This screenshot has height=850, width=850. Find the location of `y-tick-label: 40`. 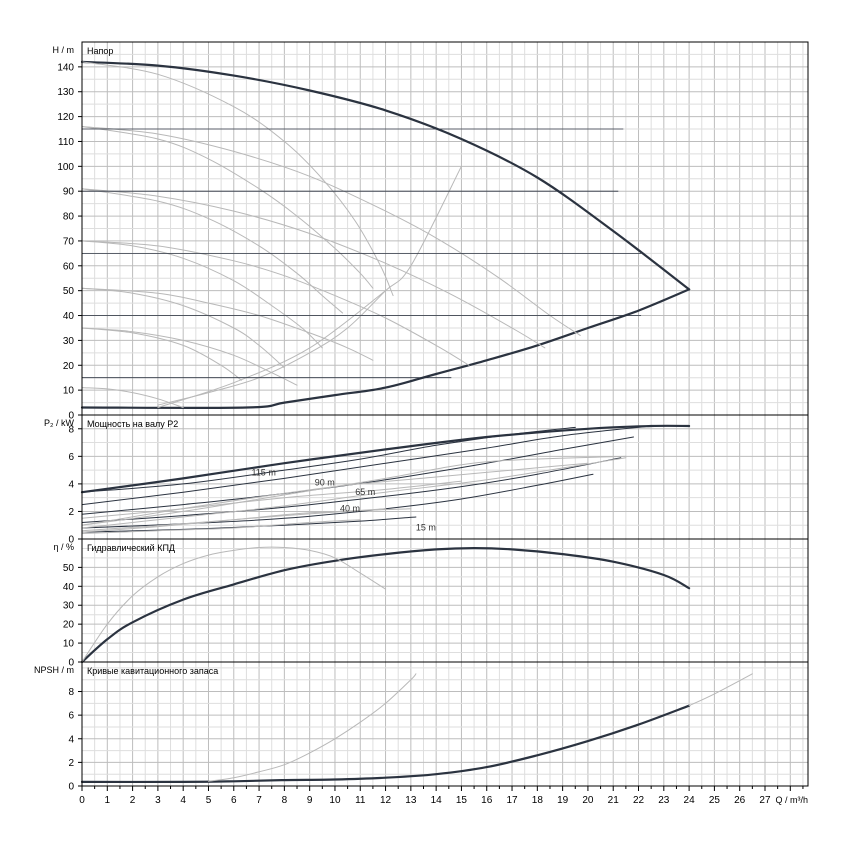

y-tick-label: 40 is located at coordinates (69, 587).